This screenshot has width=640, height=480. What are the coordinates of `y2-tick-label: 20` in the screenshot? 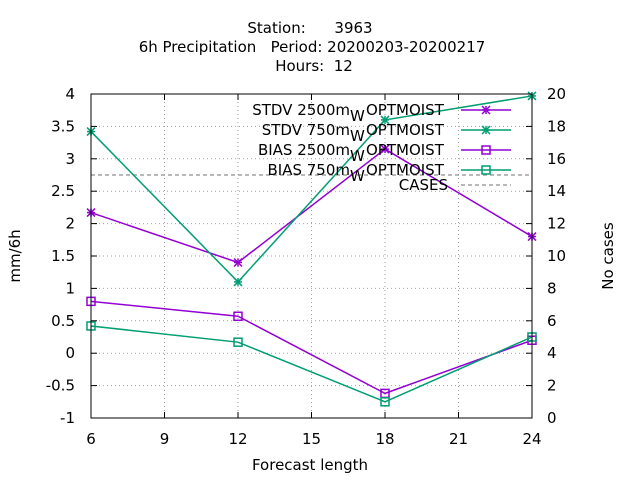 It's located at (556, 94).